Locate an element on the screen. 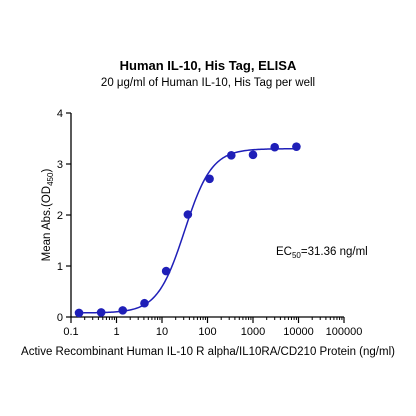 The height and width of the screenshot is (416, 416). x-tick-label: 1 is located at coordinates (116, 332).